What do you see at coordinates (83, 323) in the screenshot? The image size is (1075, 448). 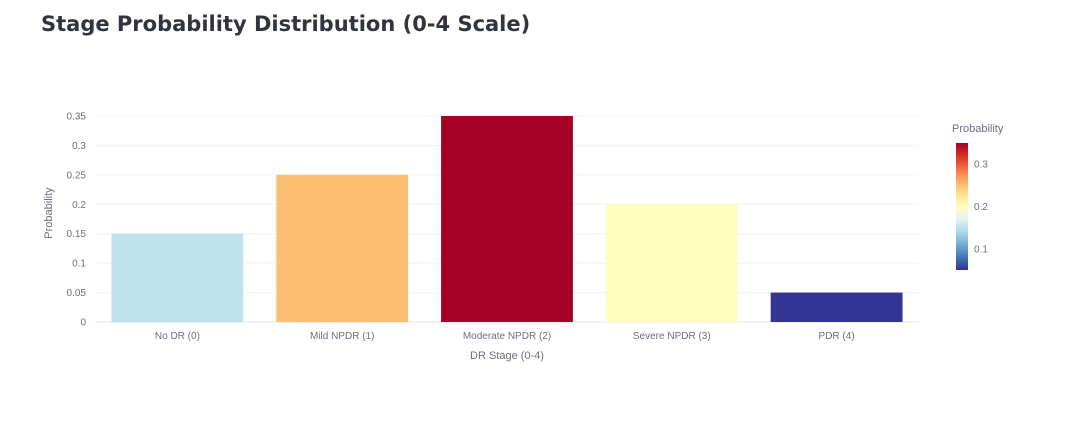 I see `y-tick-label: 0` at bounding box center [83, 323].